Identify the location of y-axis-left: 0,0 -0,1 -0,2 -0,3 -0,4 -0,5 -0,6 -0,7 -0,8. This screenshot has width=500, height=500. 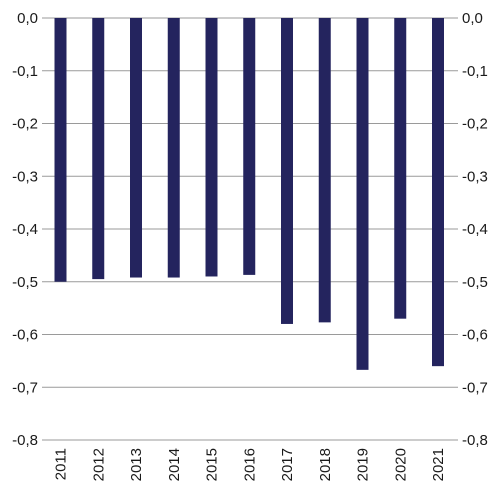
(25, 229).